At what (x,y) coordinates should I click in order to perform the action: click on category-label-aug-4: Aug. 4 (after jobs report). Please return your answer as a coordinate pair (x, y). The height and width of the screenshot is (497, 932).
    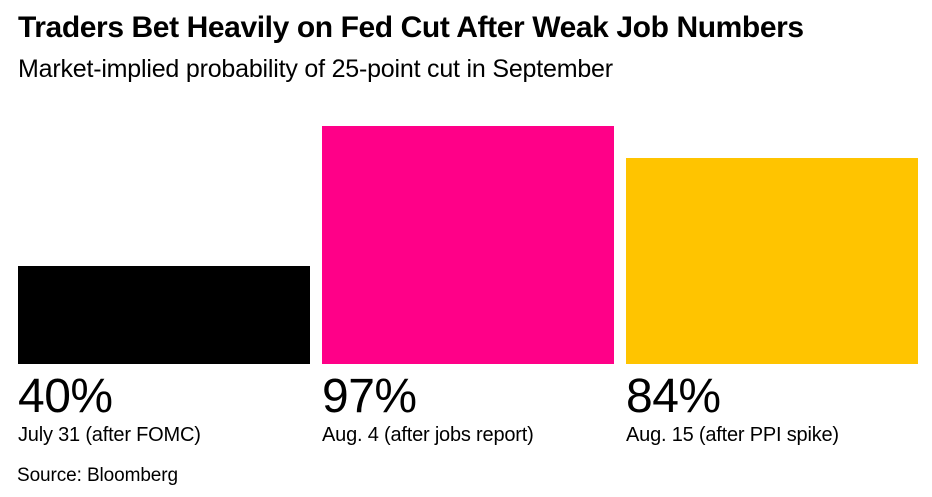
    Looking at the image, I should click on (428, 435).